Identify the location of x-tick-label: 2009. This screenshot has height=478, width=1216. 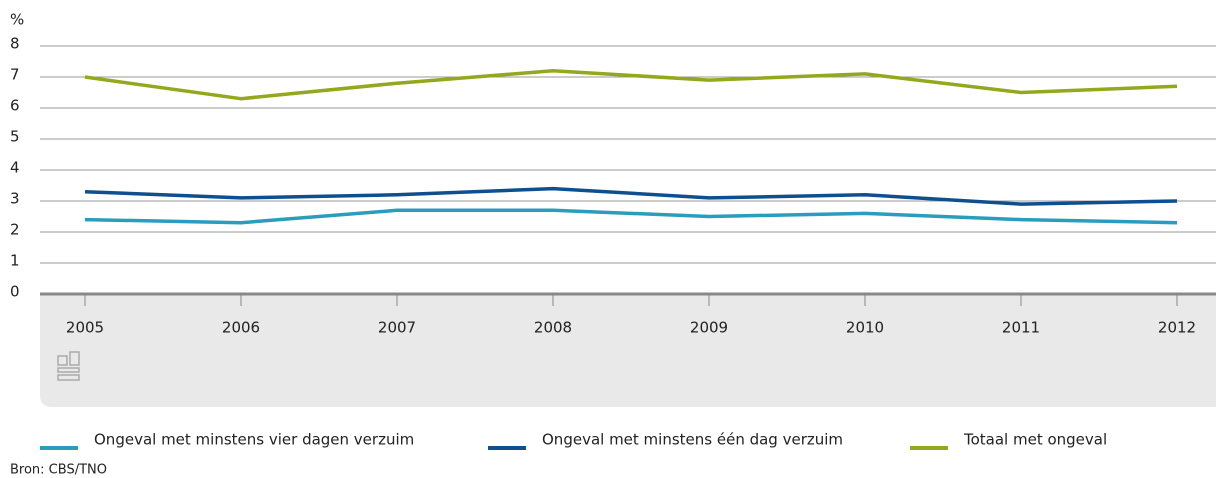
(709, 328).